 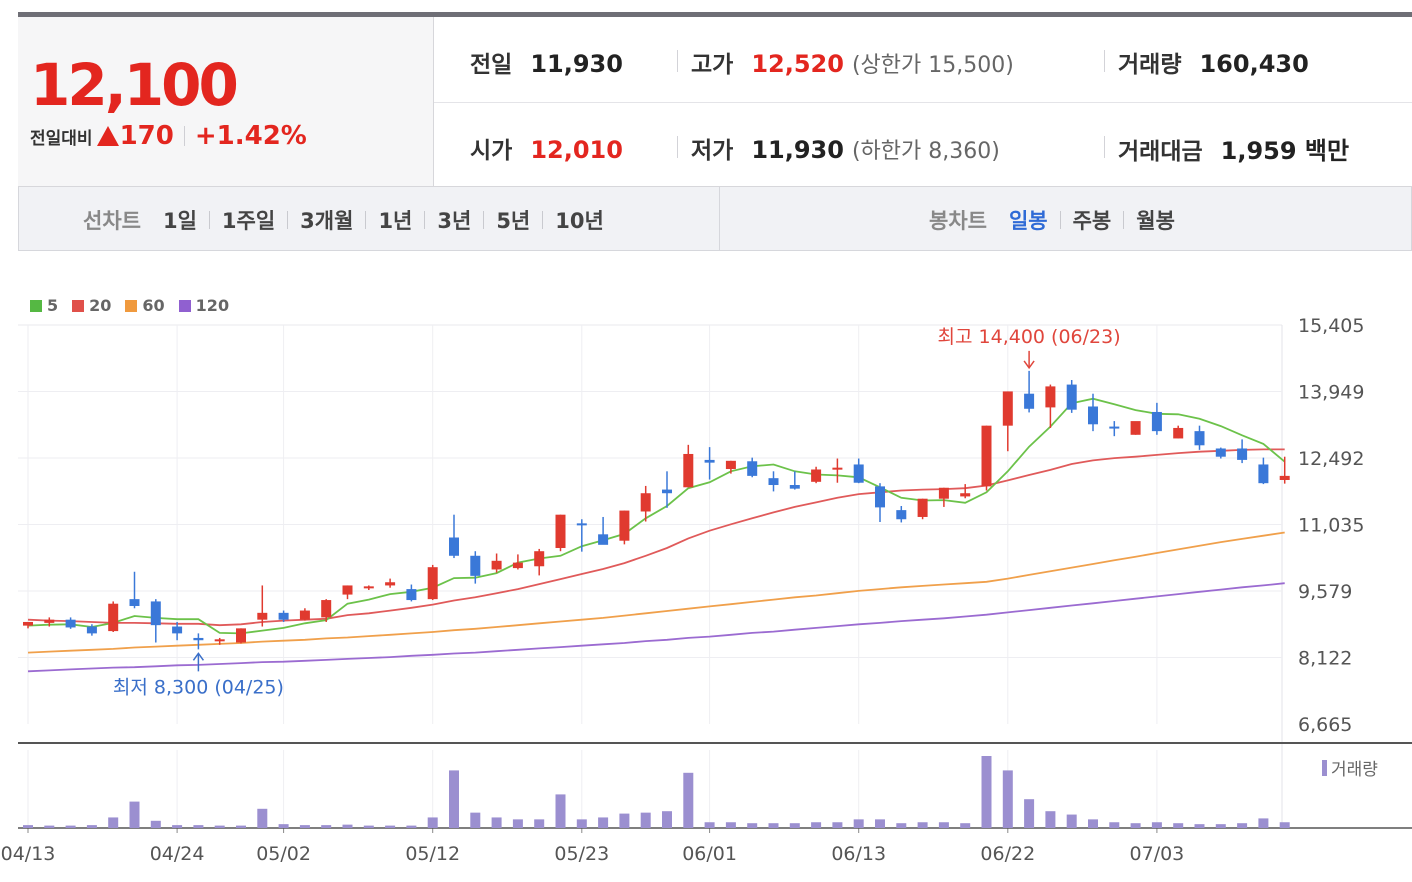 What do you see at coordinates (712, 65) in the screenshot?
I see `high-label: 고가` at bounding box center [712, 65].